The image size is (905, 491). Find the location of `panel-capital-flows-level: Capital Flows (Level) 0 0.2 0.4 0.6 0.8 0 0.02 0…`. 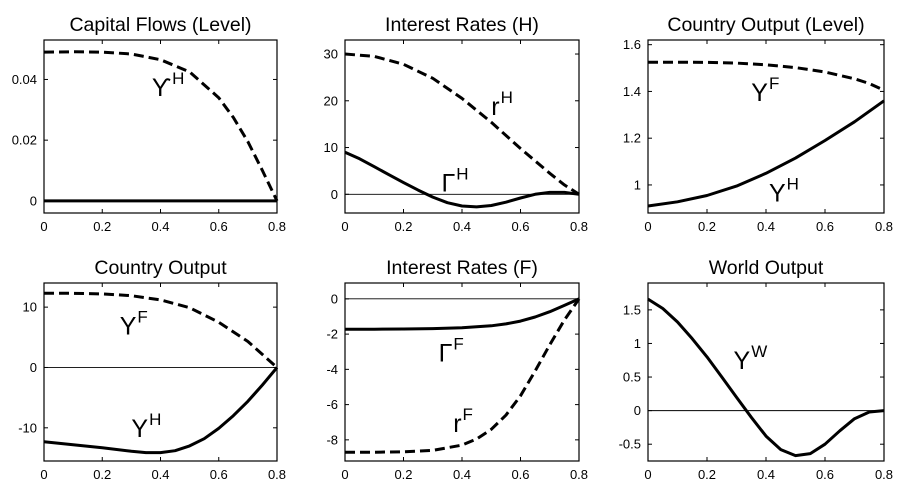

panel-capital-flows-level: Capital Flows (Level) 0 0.2 0.4 0.6 0.8 0 0.02 0… is located at coordinates (149, 124).